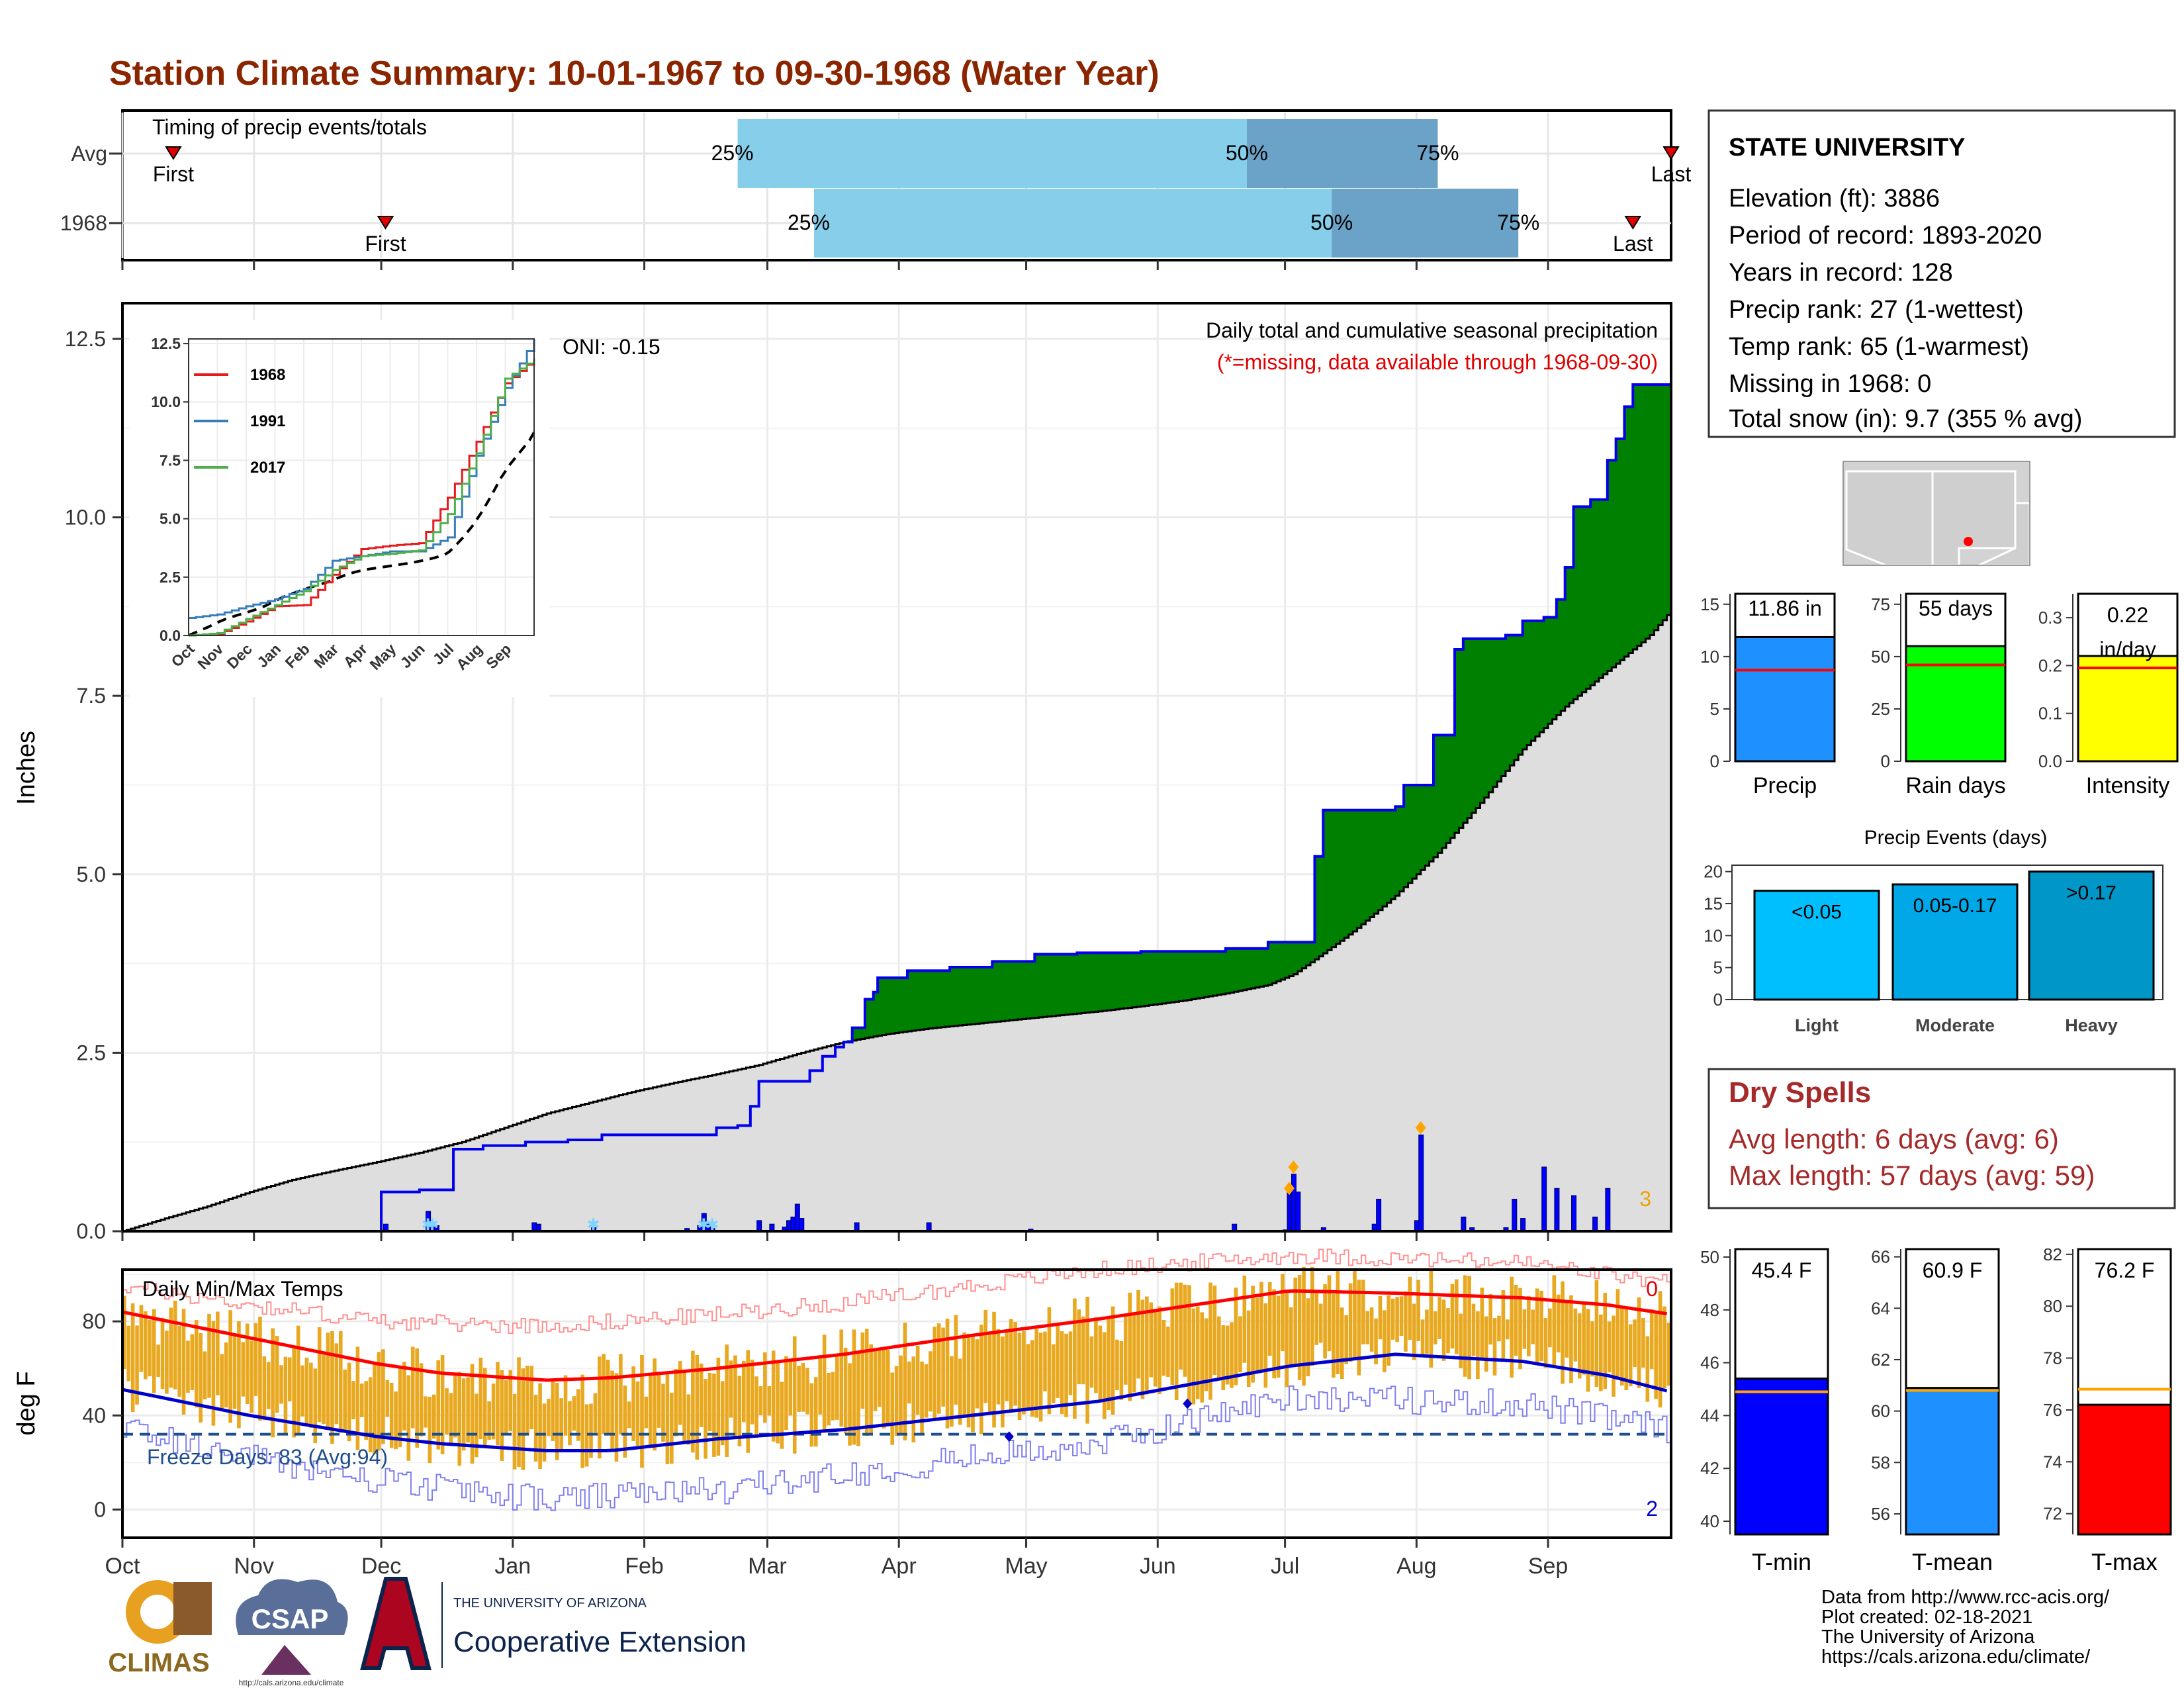 The image size is (2184, 1688). I want to click on timing-first-label: First, so click(173, 174).